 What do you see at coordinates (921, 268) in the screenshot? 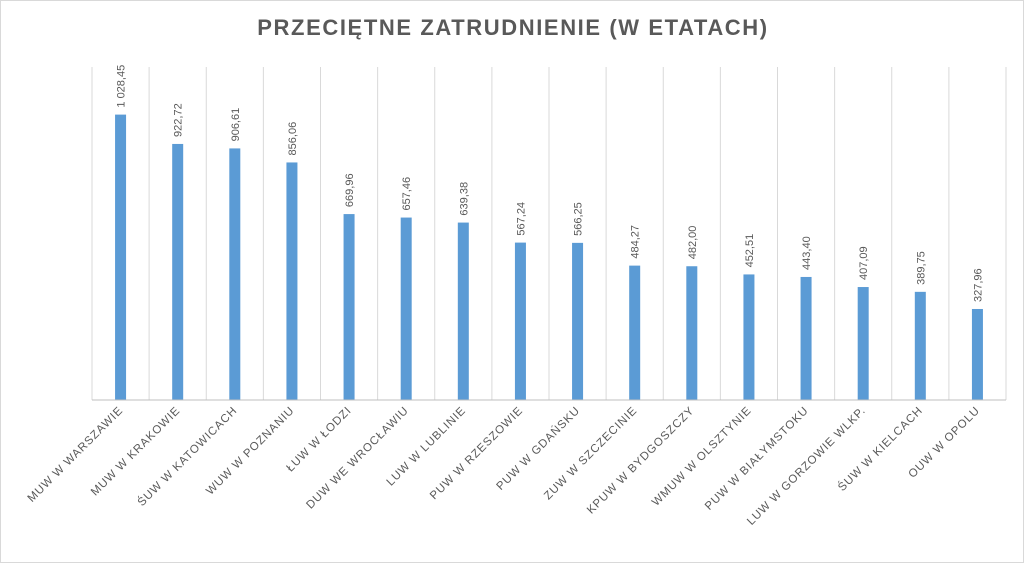
I see `data-label: 389,75` at bounding box center [921, 268].